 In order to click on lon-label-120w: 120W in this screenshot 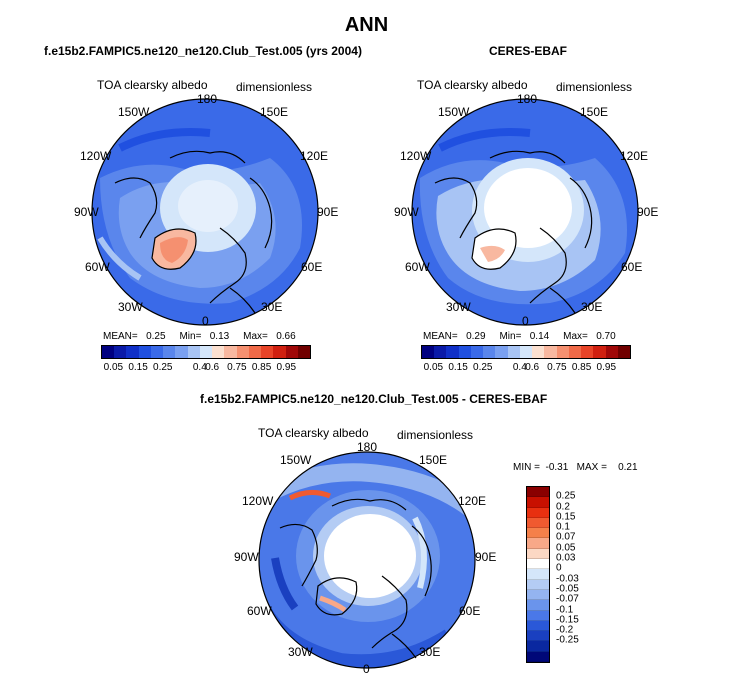, I will do `click(416, 156)`.